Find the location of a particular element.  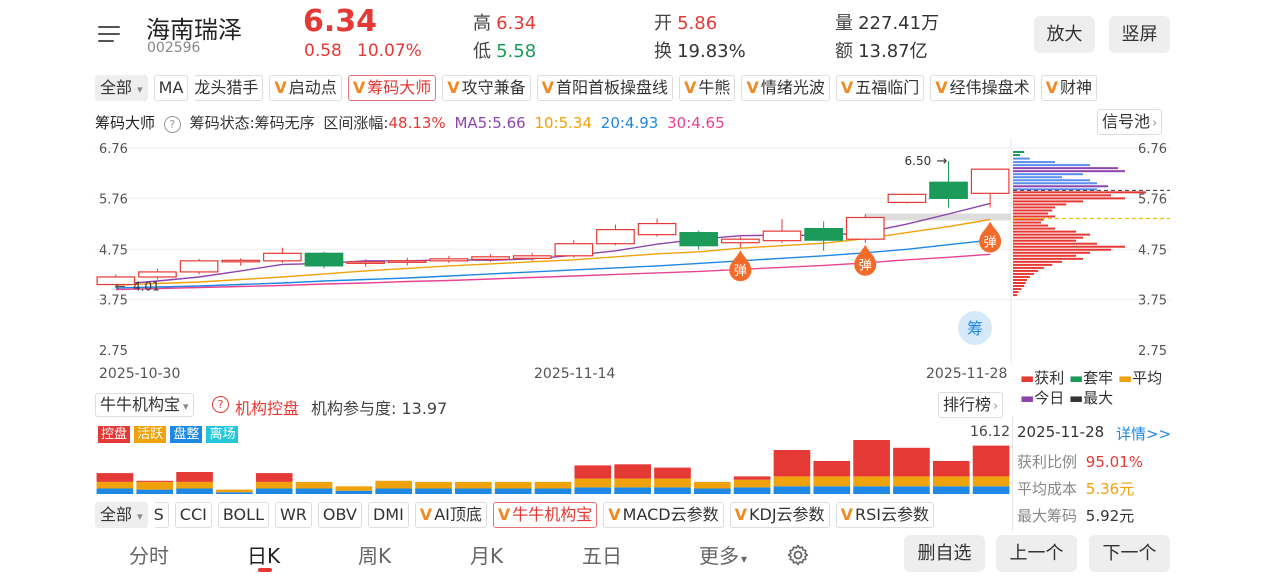

tab-launch-point: V 启动点 is located at coordinates (305, 88).